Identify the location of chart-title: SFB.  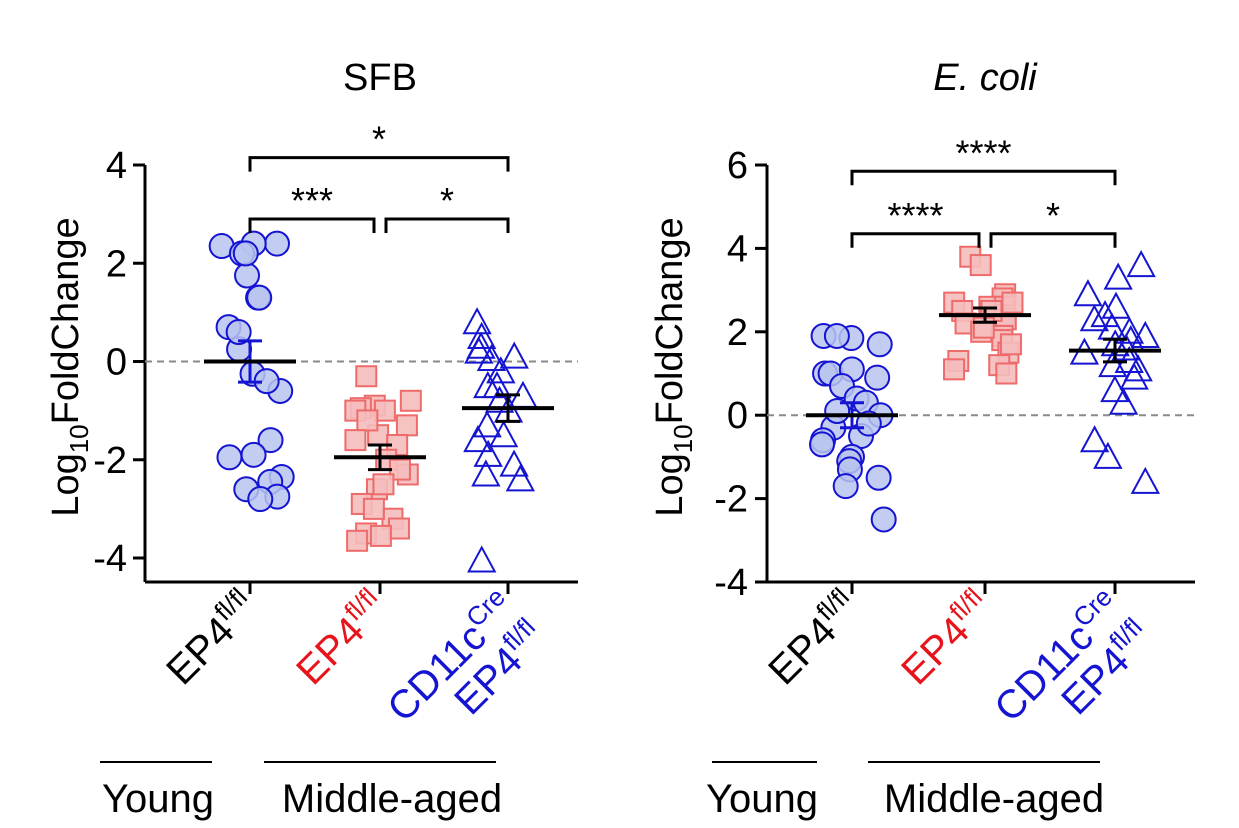
(380, 78).